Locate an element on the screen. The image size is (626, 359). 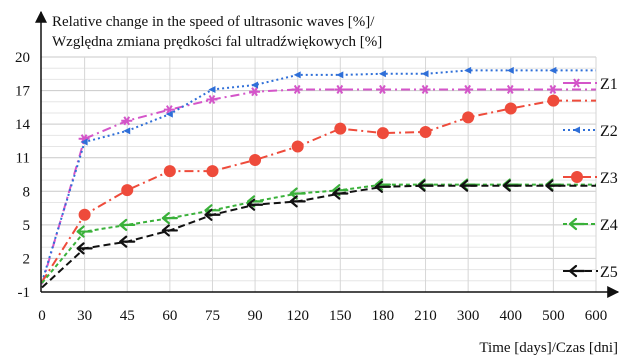
legend-item-z3: Z3 is located at coordinates (590, 178).